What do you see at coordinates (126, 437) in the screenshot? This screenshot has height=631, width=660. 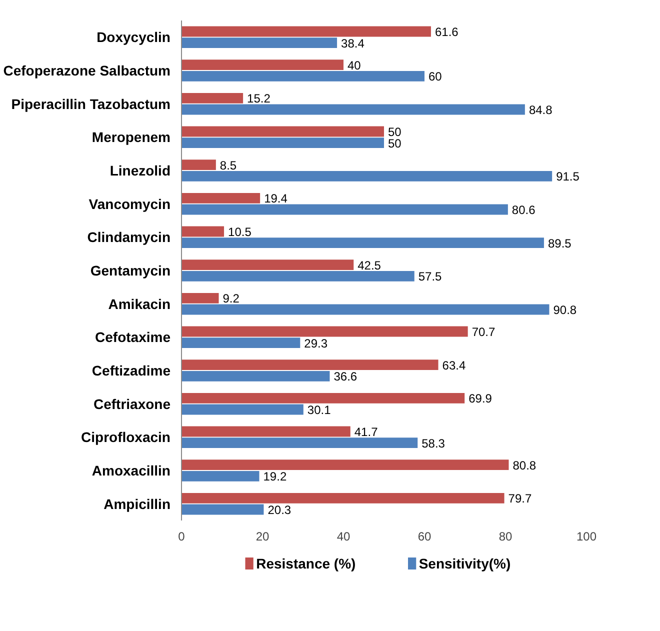 I see `y-tick-label: Ciprofloxacin` at bounding box center [126, 437].